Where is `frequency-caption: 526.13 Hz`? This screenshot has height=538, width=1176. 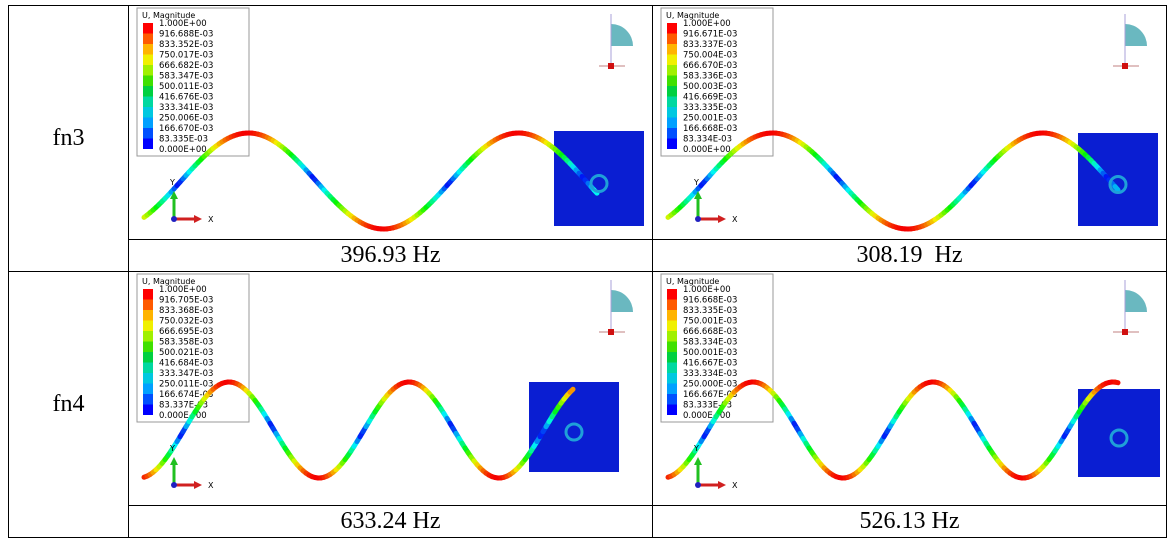 frequency-caption: 526.13 Hz is located at coordinates (910, 522).